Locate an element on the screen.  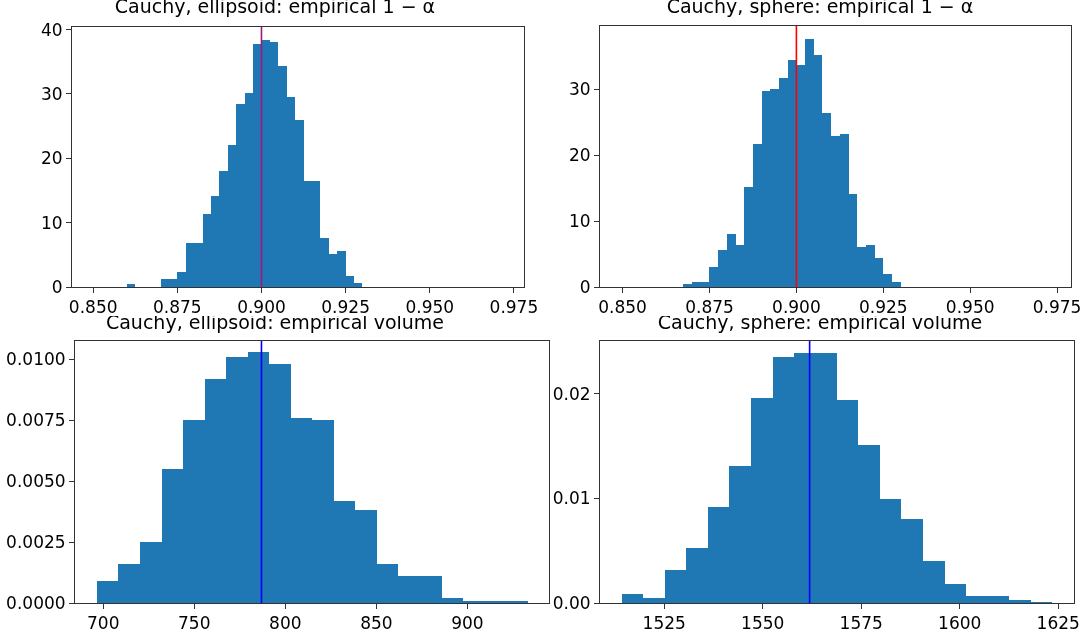
y-tick-label: 0.0025 is located at coordinates (36, 542).